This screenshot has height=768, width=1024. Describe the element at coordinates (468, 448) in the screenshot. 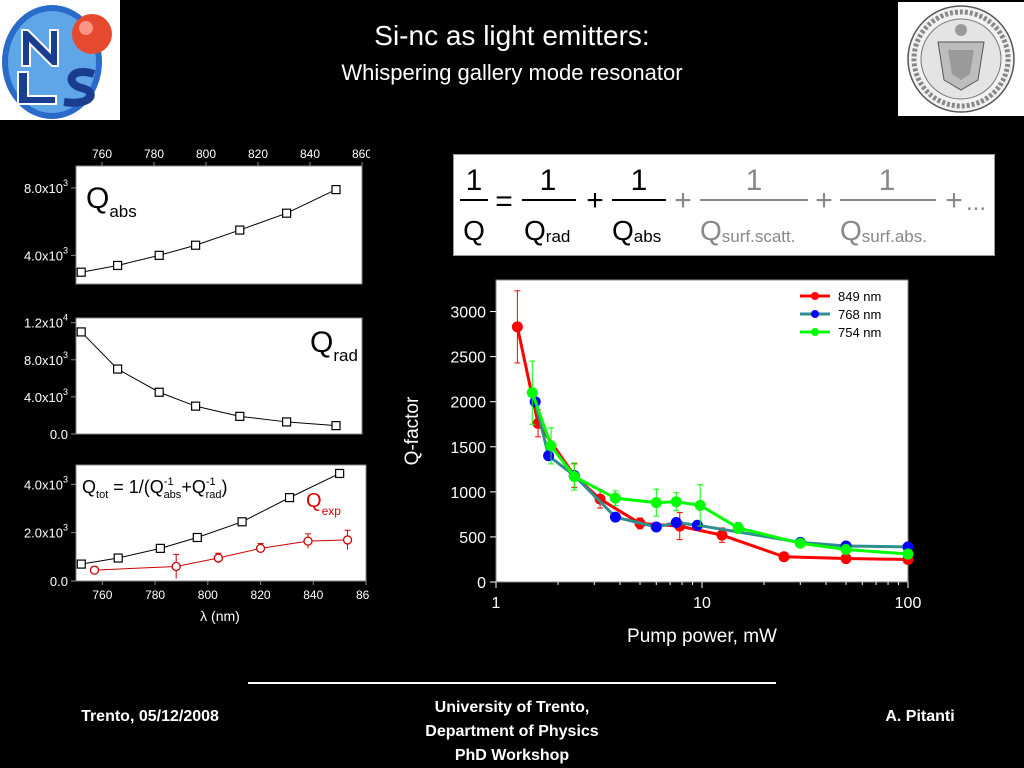

I see `y-tick-label: 1500` at that location.